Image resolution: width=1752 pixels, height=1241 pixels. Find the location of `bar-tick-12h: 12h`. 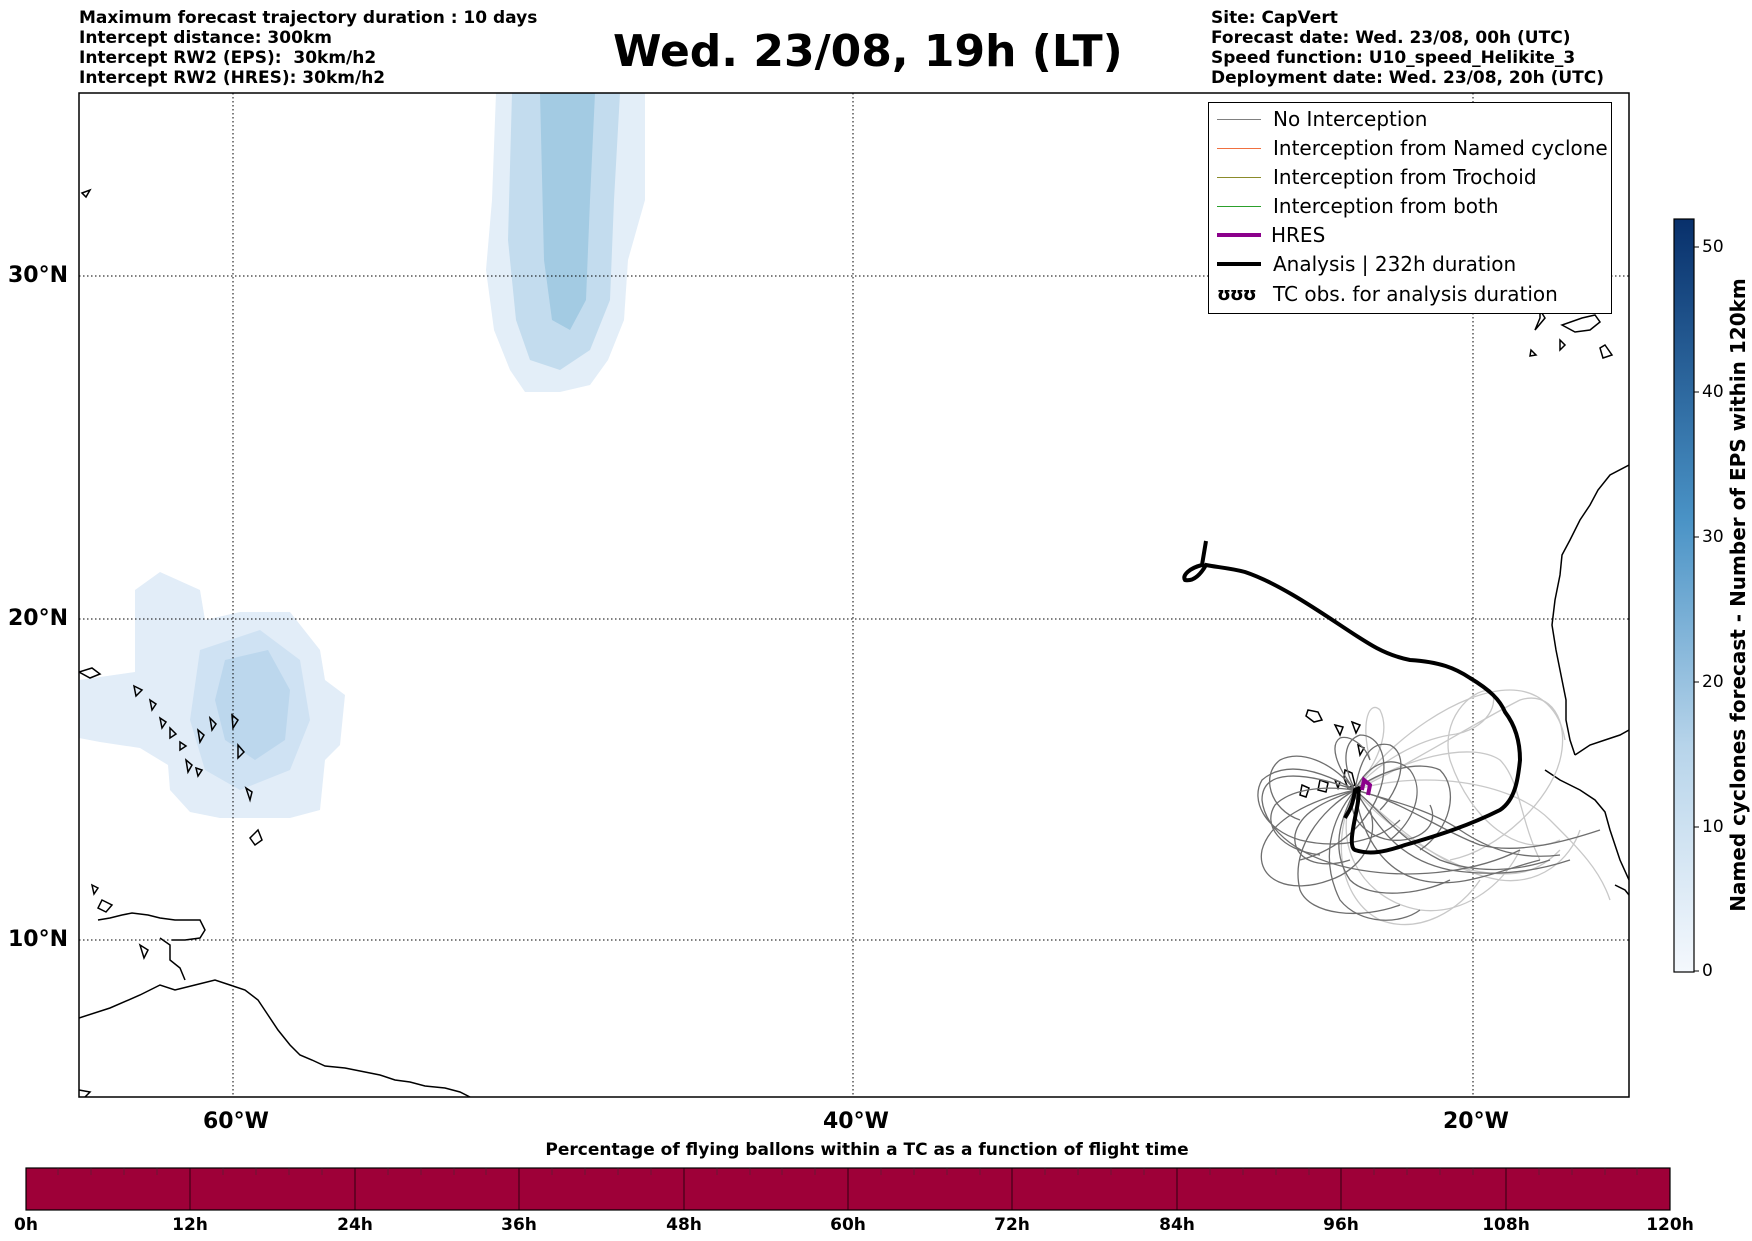

bar-tick-12h: 12h is located at coordinates (190, 1225).